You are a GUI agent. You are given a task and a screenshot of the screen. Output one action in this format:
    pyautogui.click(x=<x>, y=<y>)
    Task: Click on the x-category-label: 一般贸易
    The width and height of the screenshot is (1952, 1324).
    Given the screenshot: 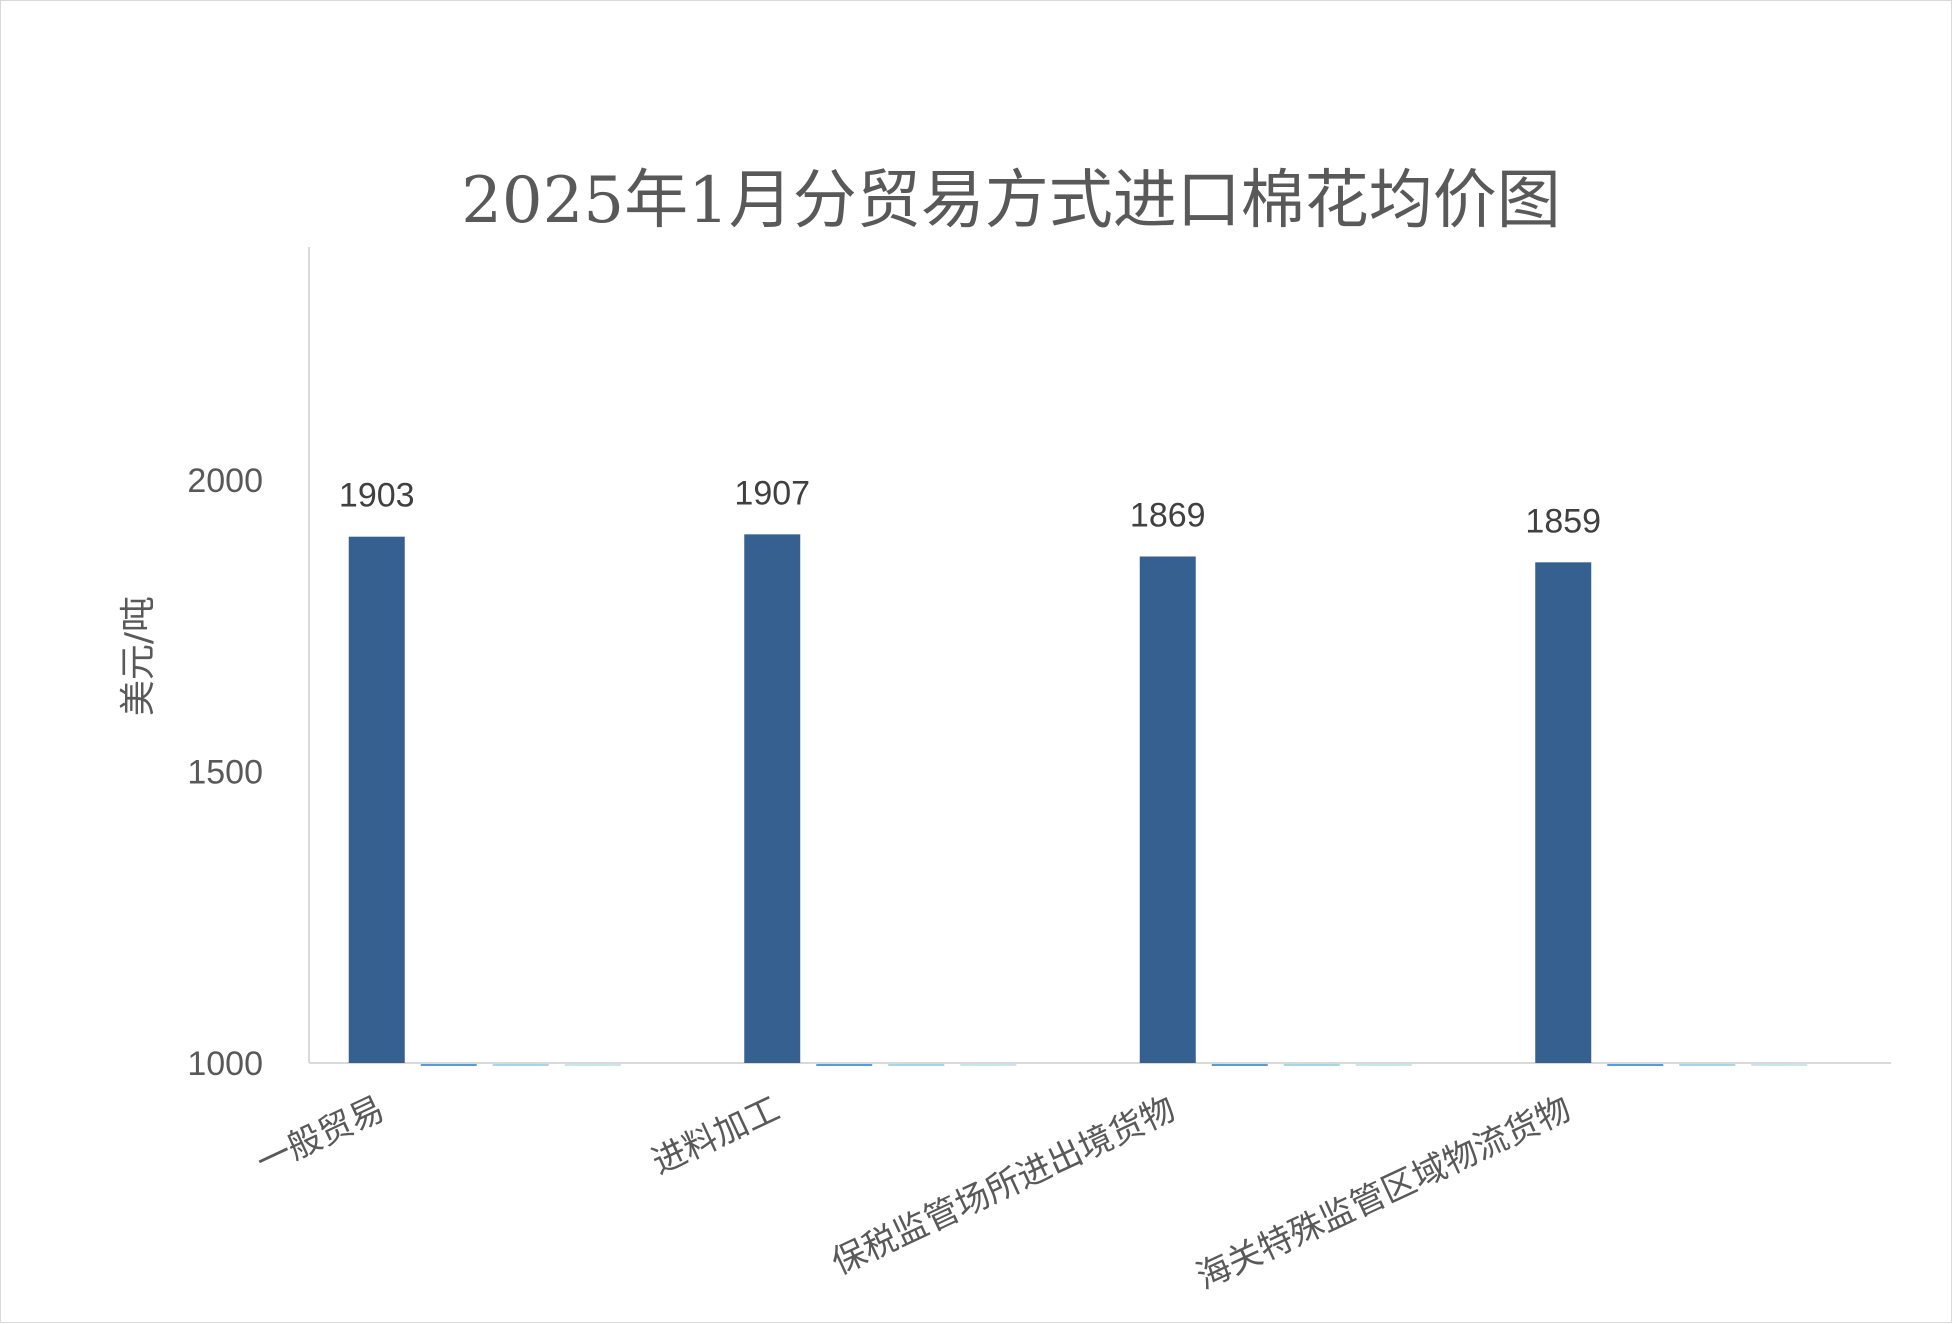 What is the action you would take?
    pyautogui.click(x=320, y=1136)
    